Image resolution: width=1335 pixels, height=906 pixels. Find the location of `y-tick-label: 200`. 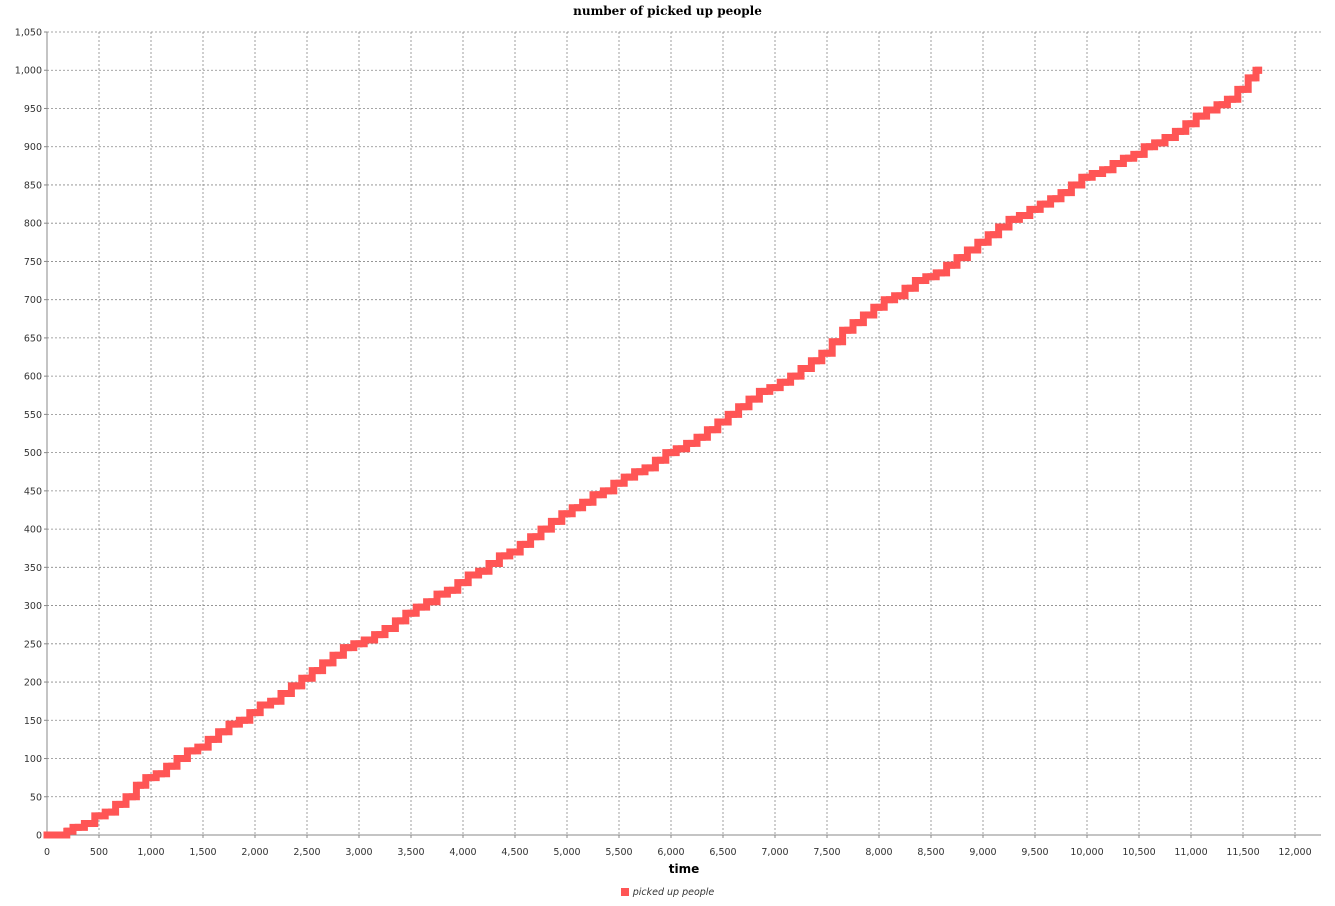

y-tick-label: 200 is located at coordinates (33, 683).